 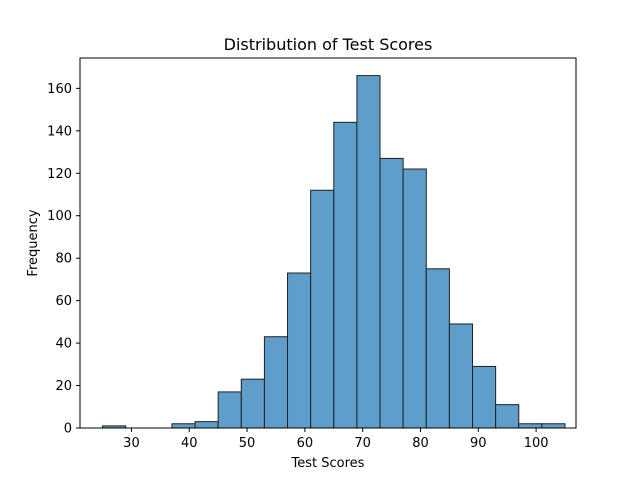 I want to click on y-tick-label: 100, so click(x=59, y=216).